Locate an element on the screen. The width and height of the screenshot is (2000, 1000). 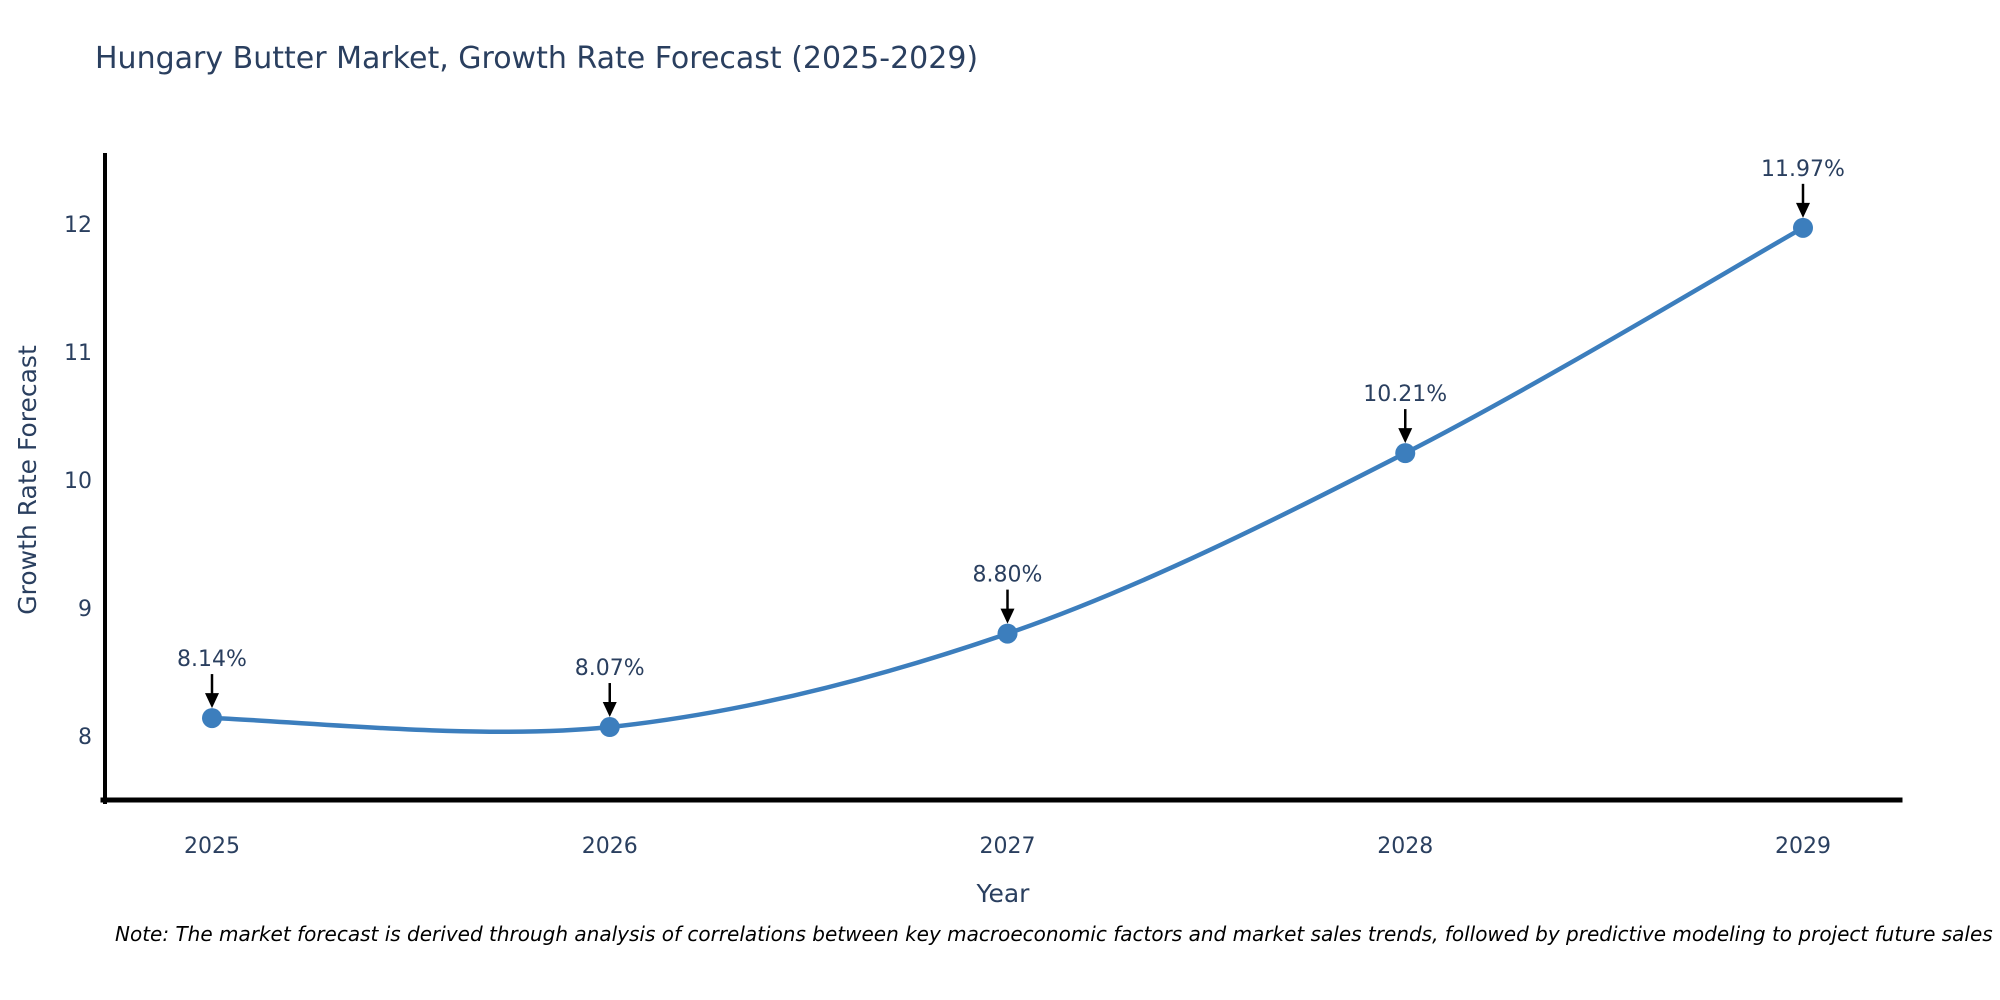
x-tick-label: 2025 is located at coordinates (212, 846).